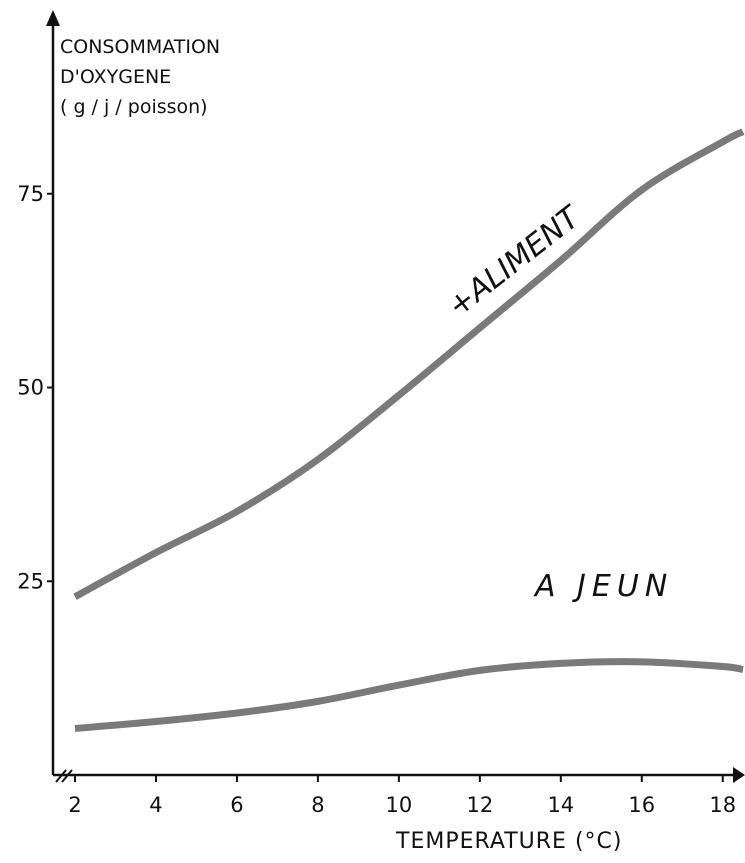 Image resolution: width=745 pixels, height=863 pixels. I want to click on x-ticks: 2 4 6 8 10 12 14 16 18, so click(402, 796).